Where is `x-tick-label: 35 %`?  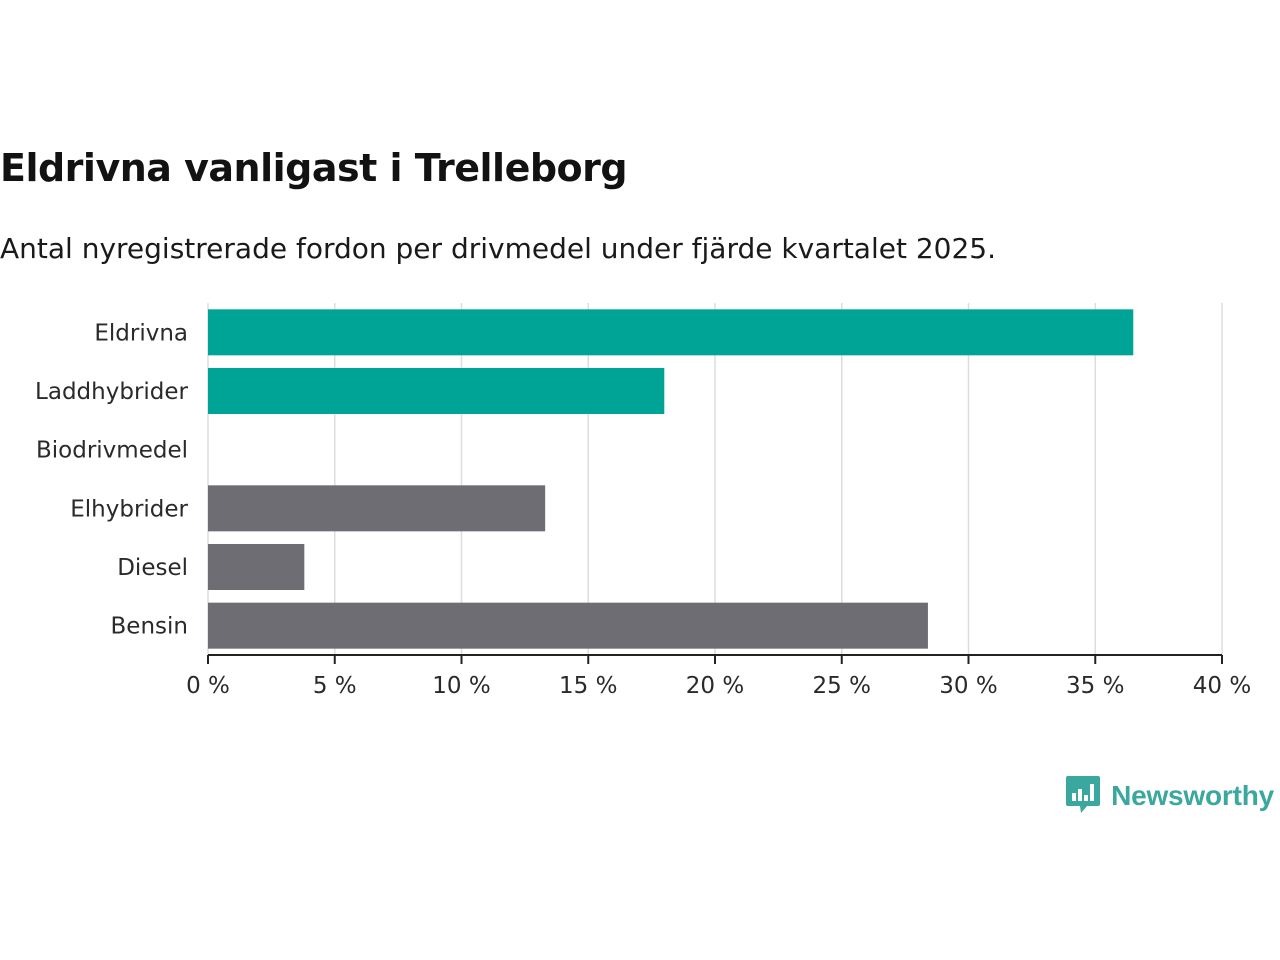
x-tick-label: 35 % is located at coordinates (1095, 686).